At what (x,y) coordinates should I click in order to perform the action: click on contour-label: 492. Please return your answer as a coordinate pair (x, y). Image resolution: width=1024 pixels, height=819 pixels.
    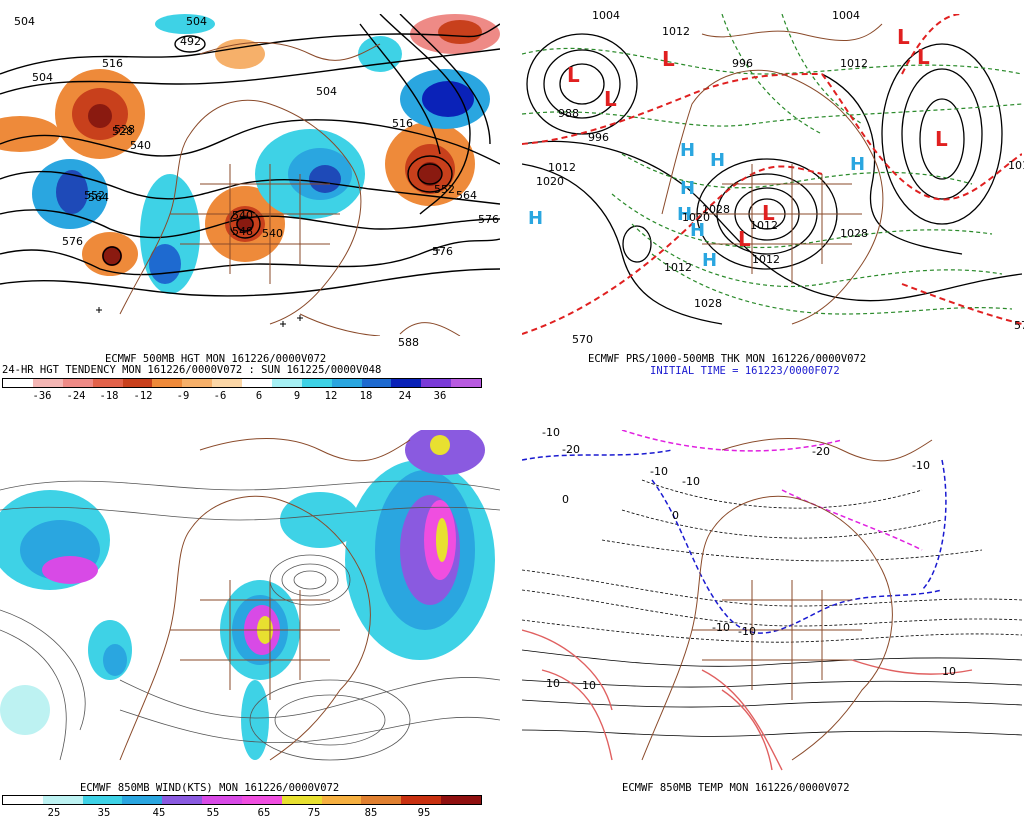
    Looking at the image, I should click on (190, 41).